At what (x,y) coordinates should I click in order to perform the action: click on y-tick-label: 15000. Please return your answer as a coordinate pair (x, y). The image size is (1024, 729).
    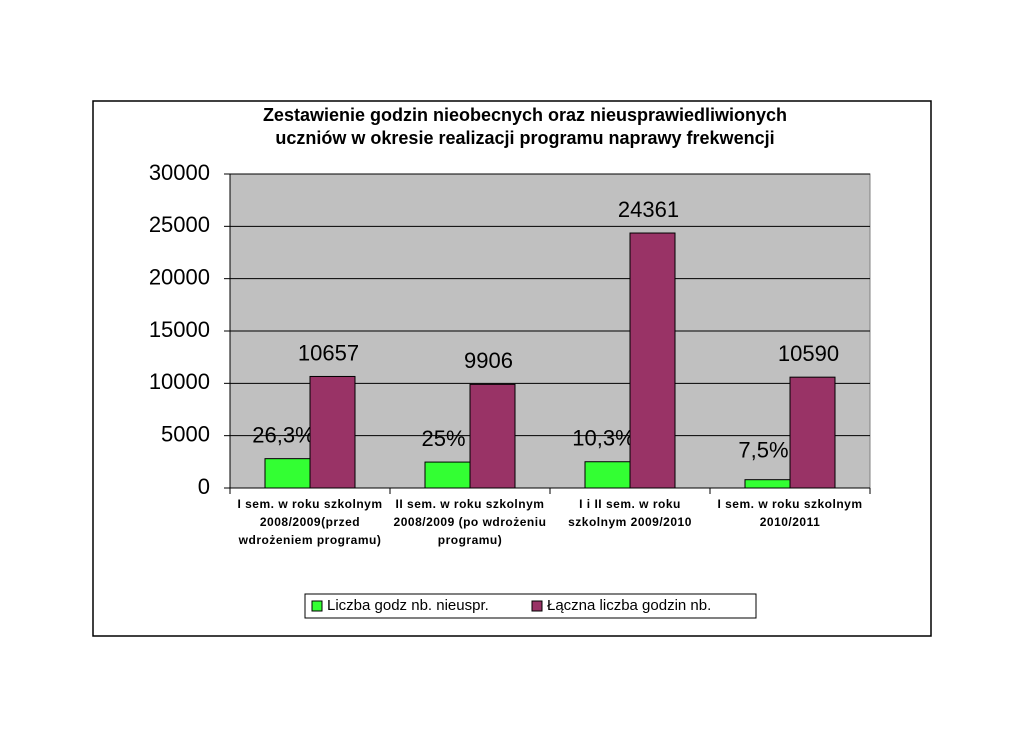
    Looking at the image, I should click on (179, 329).